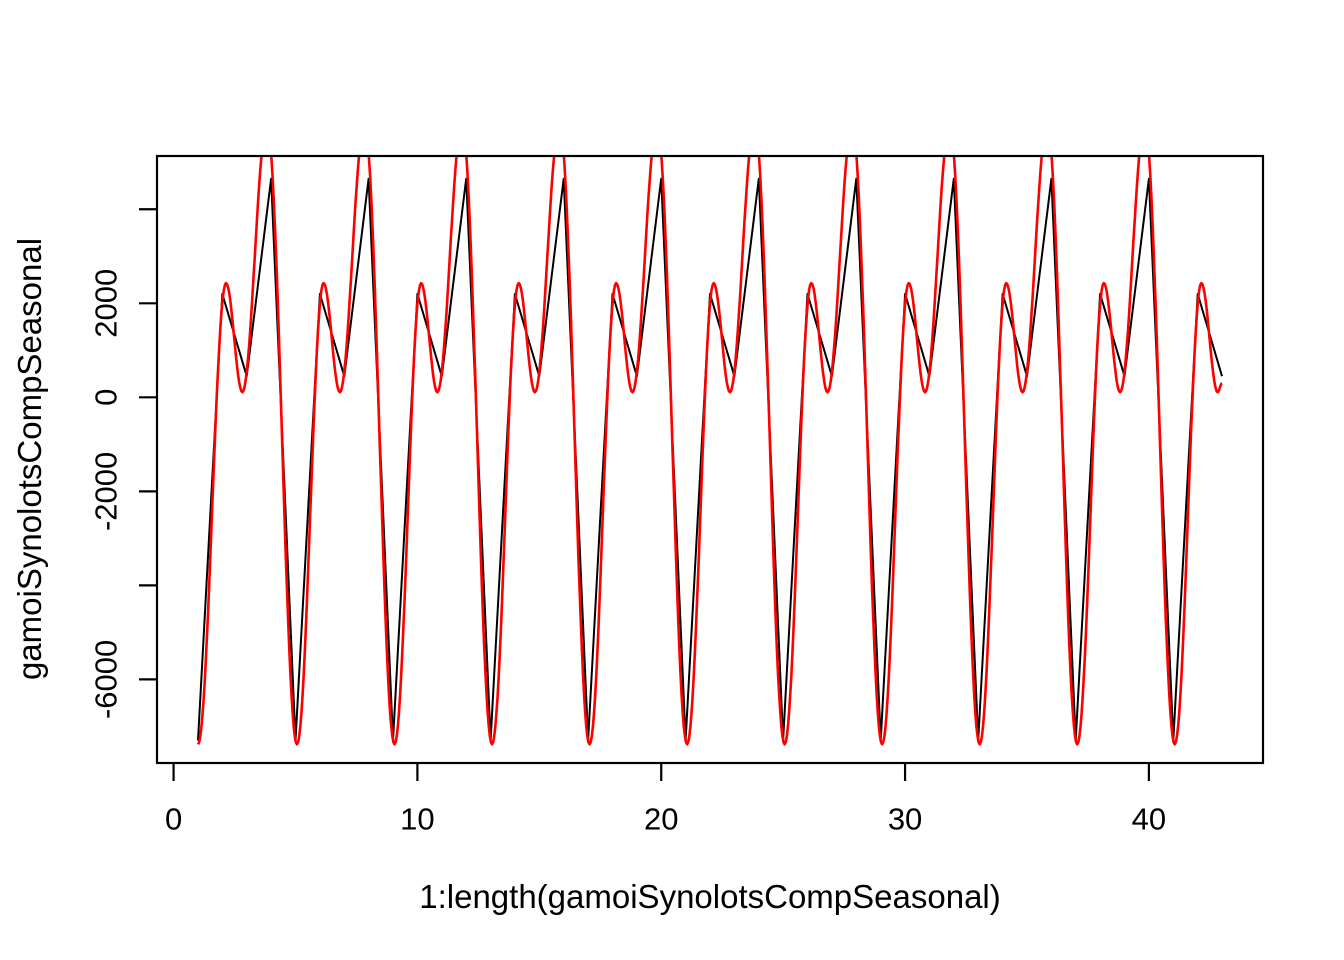 This screenshot has height=960, width=1344. What do you see at coordinates (710, 896) in the screenshot?
I see `x-axis-title: 1:length(gamoiSynolotsCompSeasonal)` at bounding box center [710, 896].